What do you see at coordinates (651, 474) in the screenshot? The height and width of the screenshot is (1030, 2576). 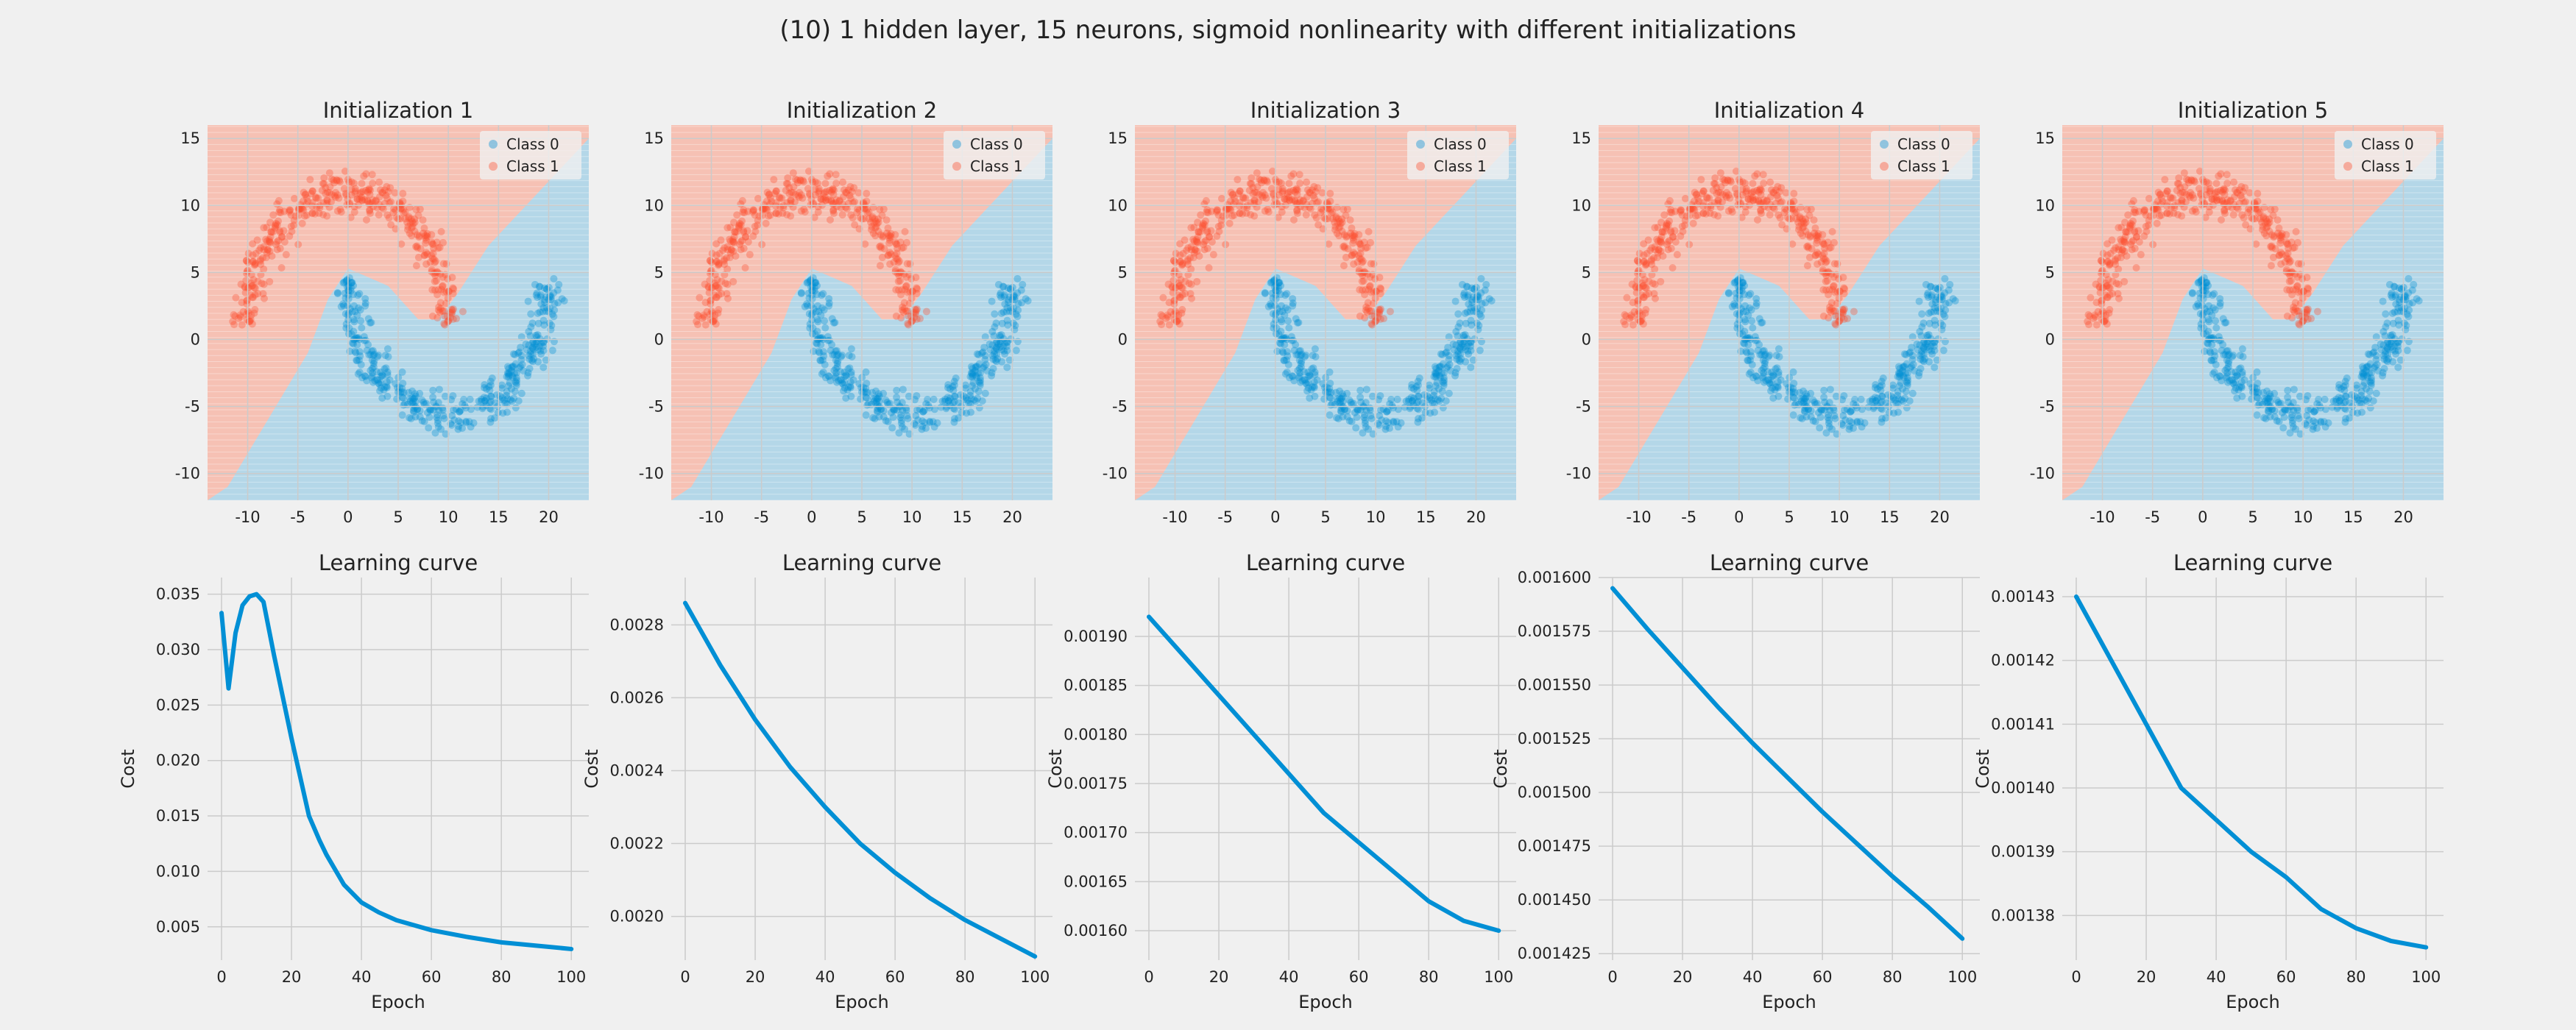 I see `y-tick-label: -10` at bounding box center [651, 474].